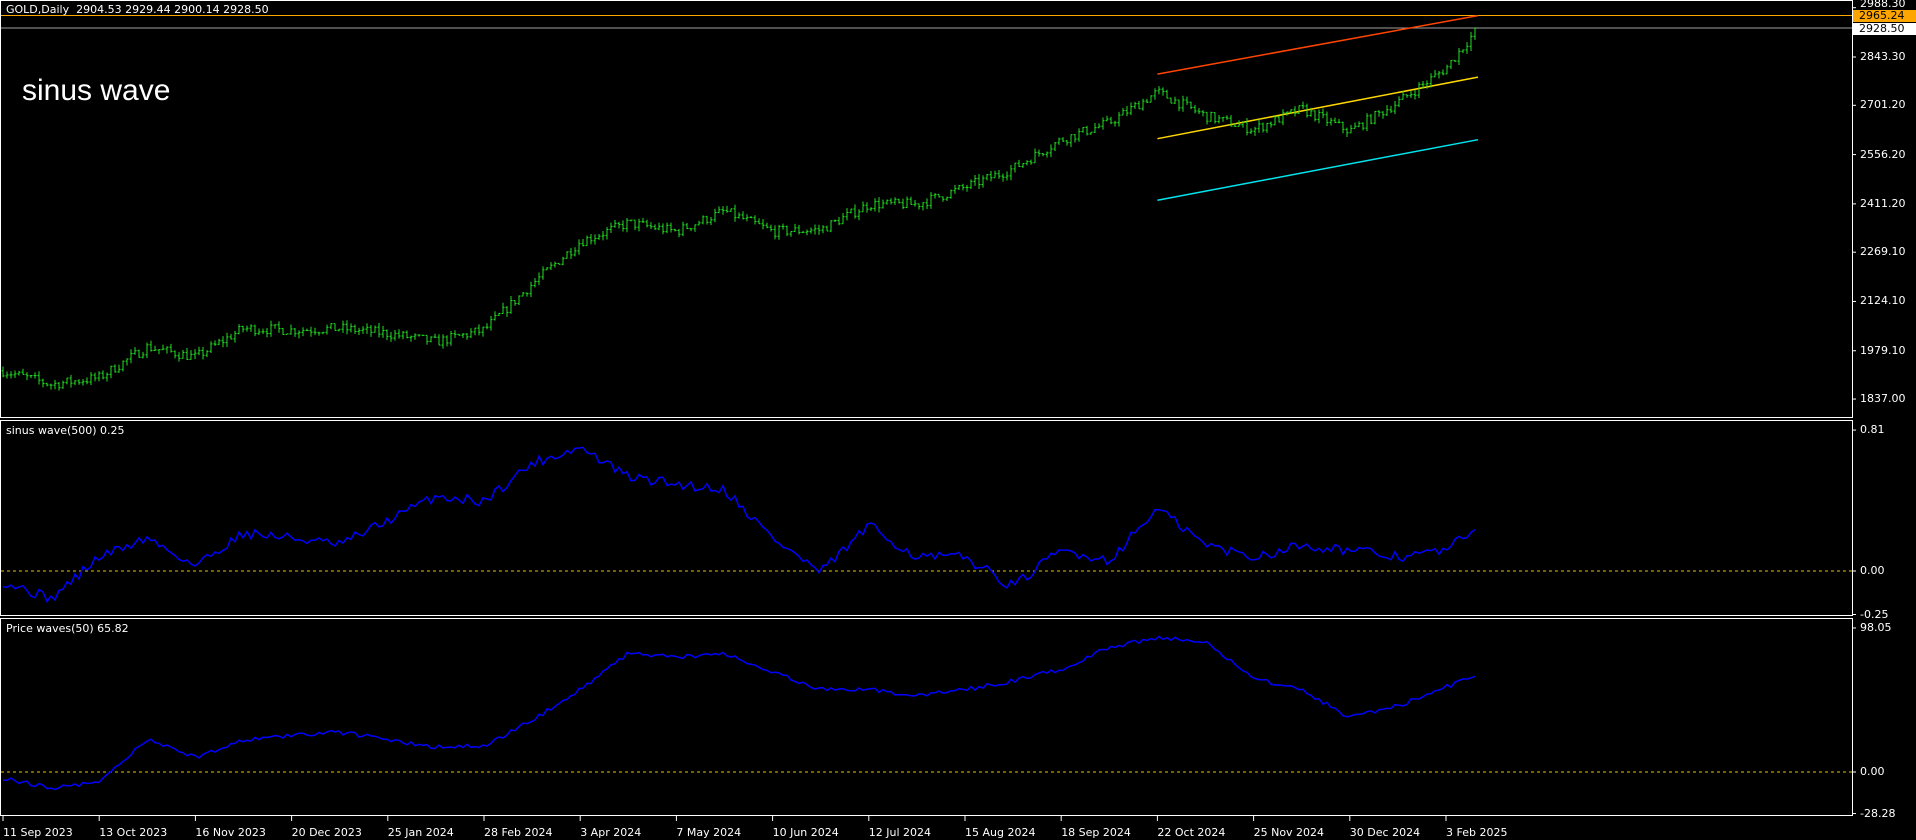 Image resolution: width=1916 pixels, height=840 pixels. What do you see at coordinates (230, 832) in the screenshot?
I see `date-axis-label: 16 Nov 2023` at bounding box center [230, 832].